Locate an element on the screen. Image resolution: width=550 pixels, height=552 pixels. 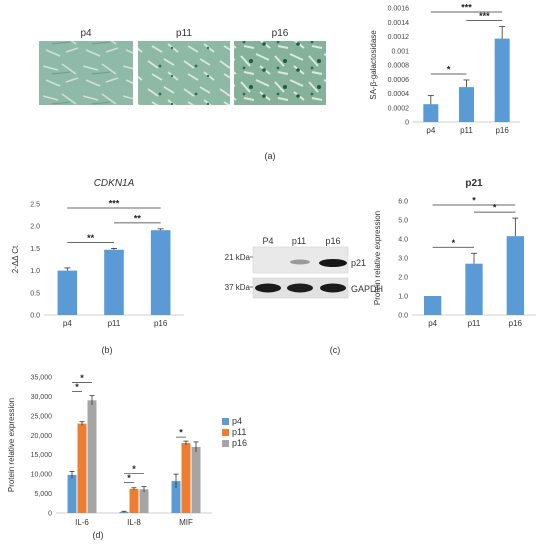
x-tick-label: MIF is located at coordinates (186, 522).